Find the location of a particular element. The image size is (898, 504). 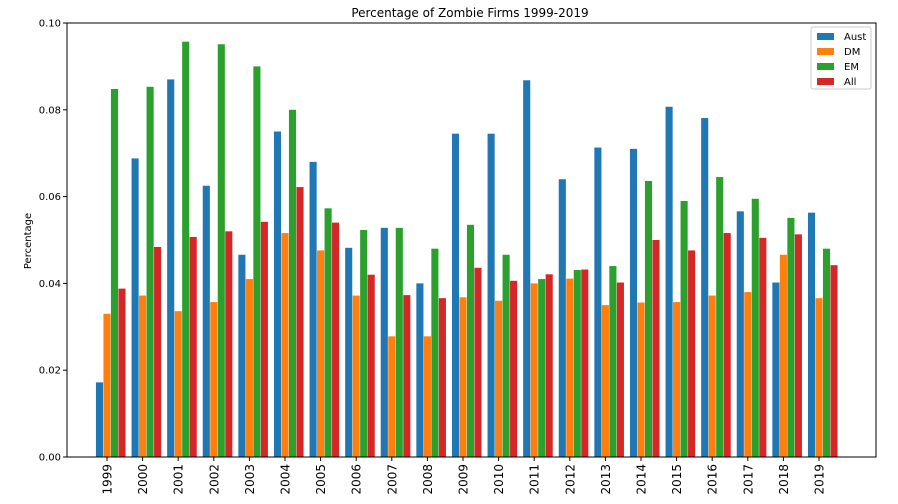

x-tick-label: 2007 is located at coordinates (392, 479).